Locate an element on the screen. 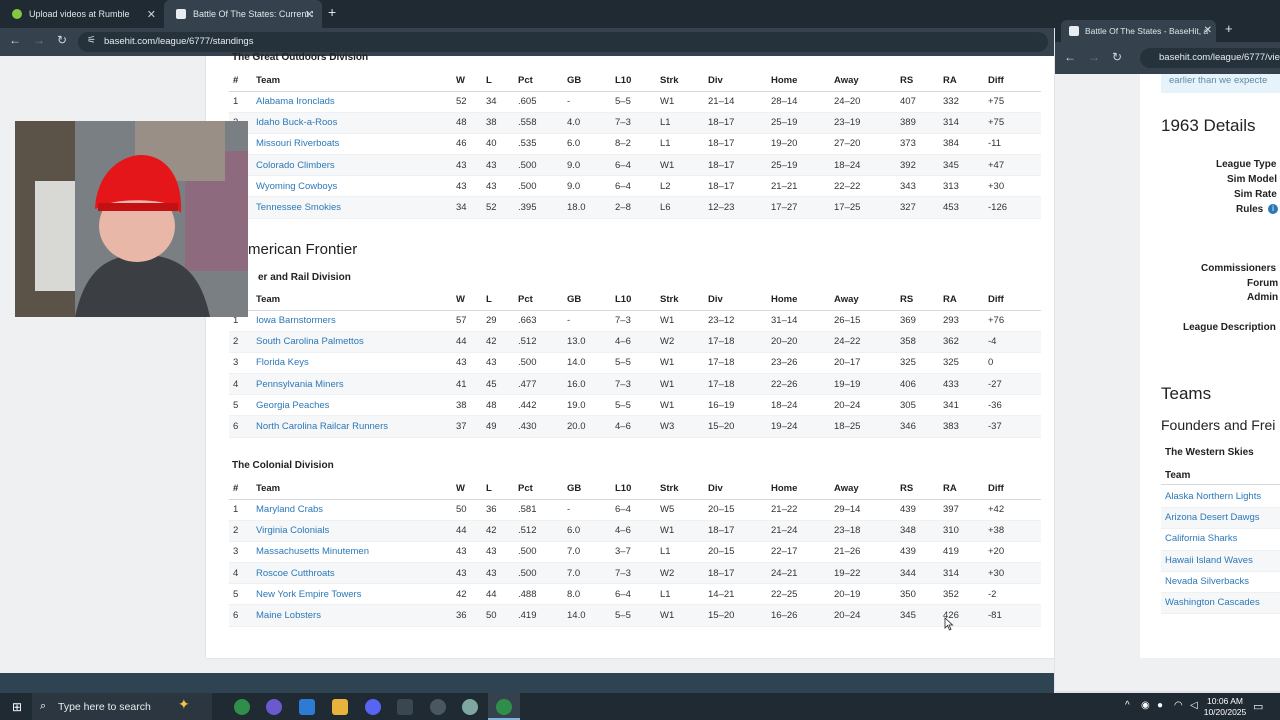  windows-start-icon: ⊞ is located at coordinates (17, 707).